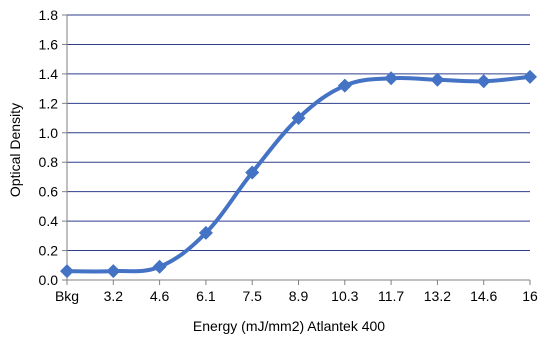  Describe the element at coordinates (344, 296) in the screenshot. I see `x-tick-label: 10.3` at that location.